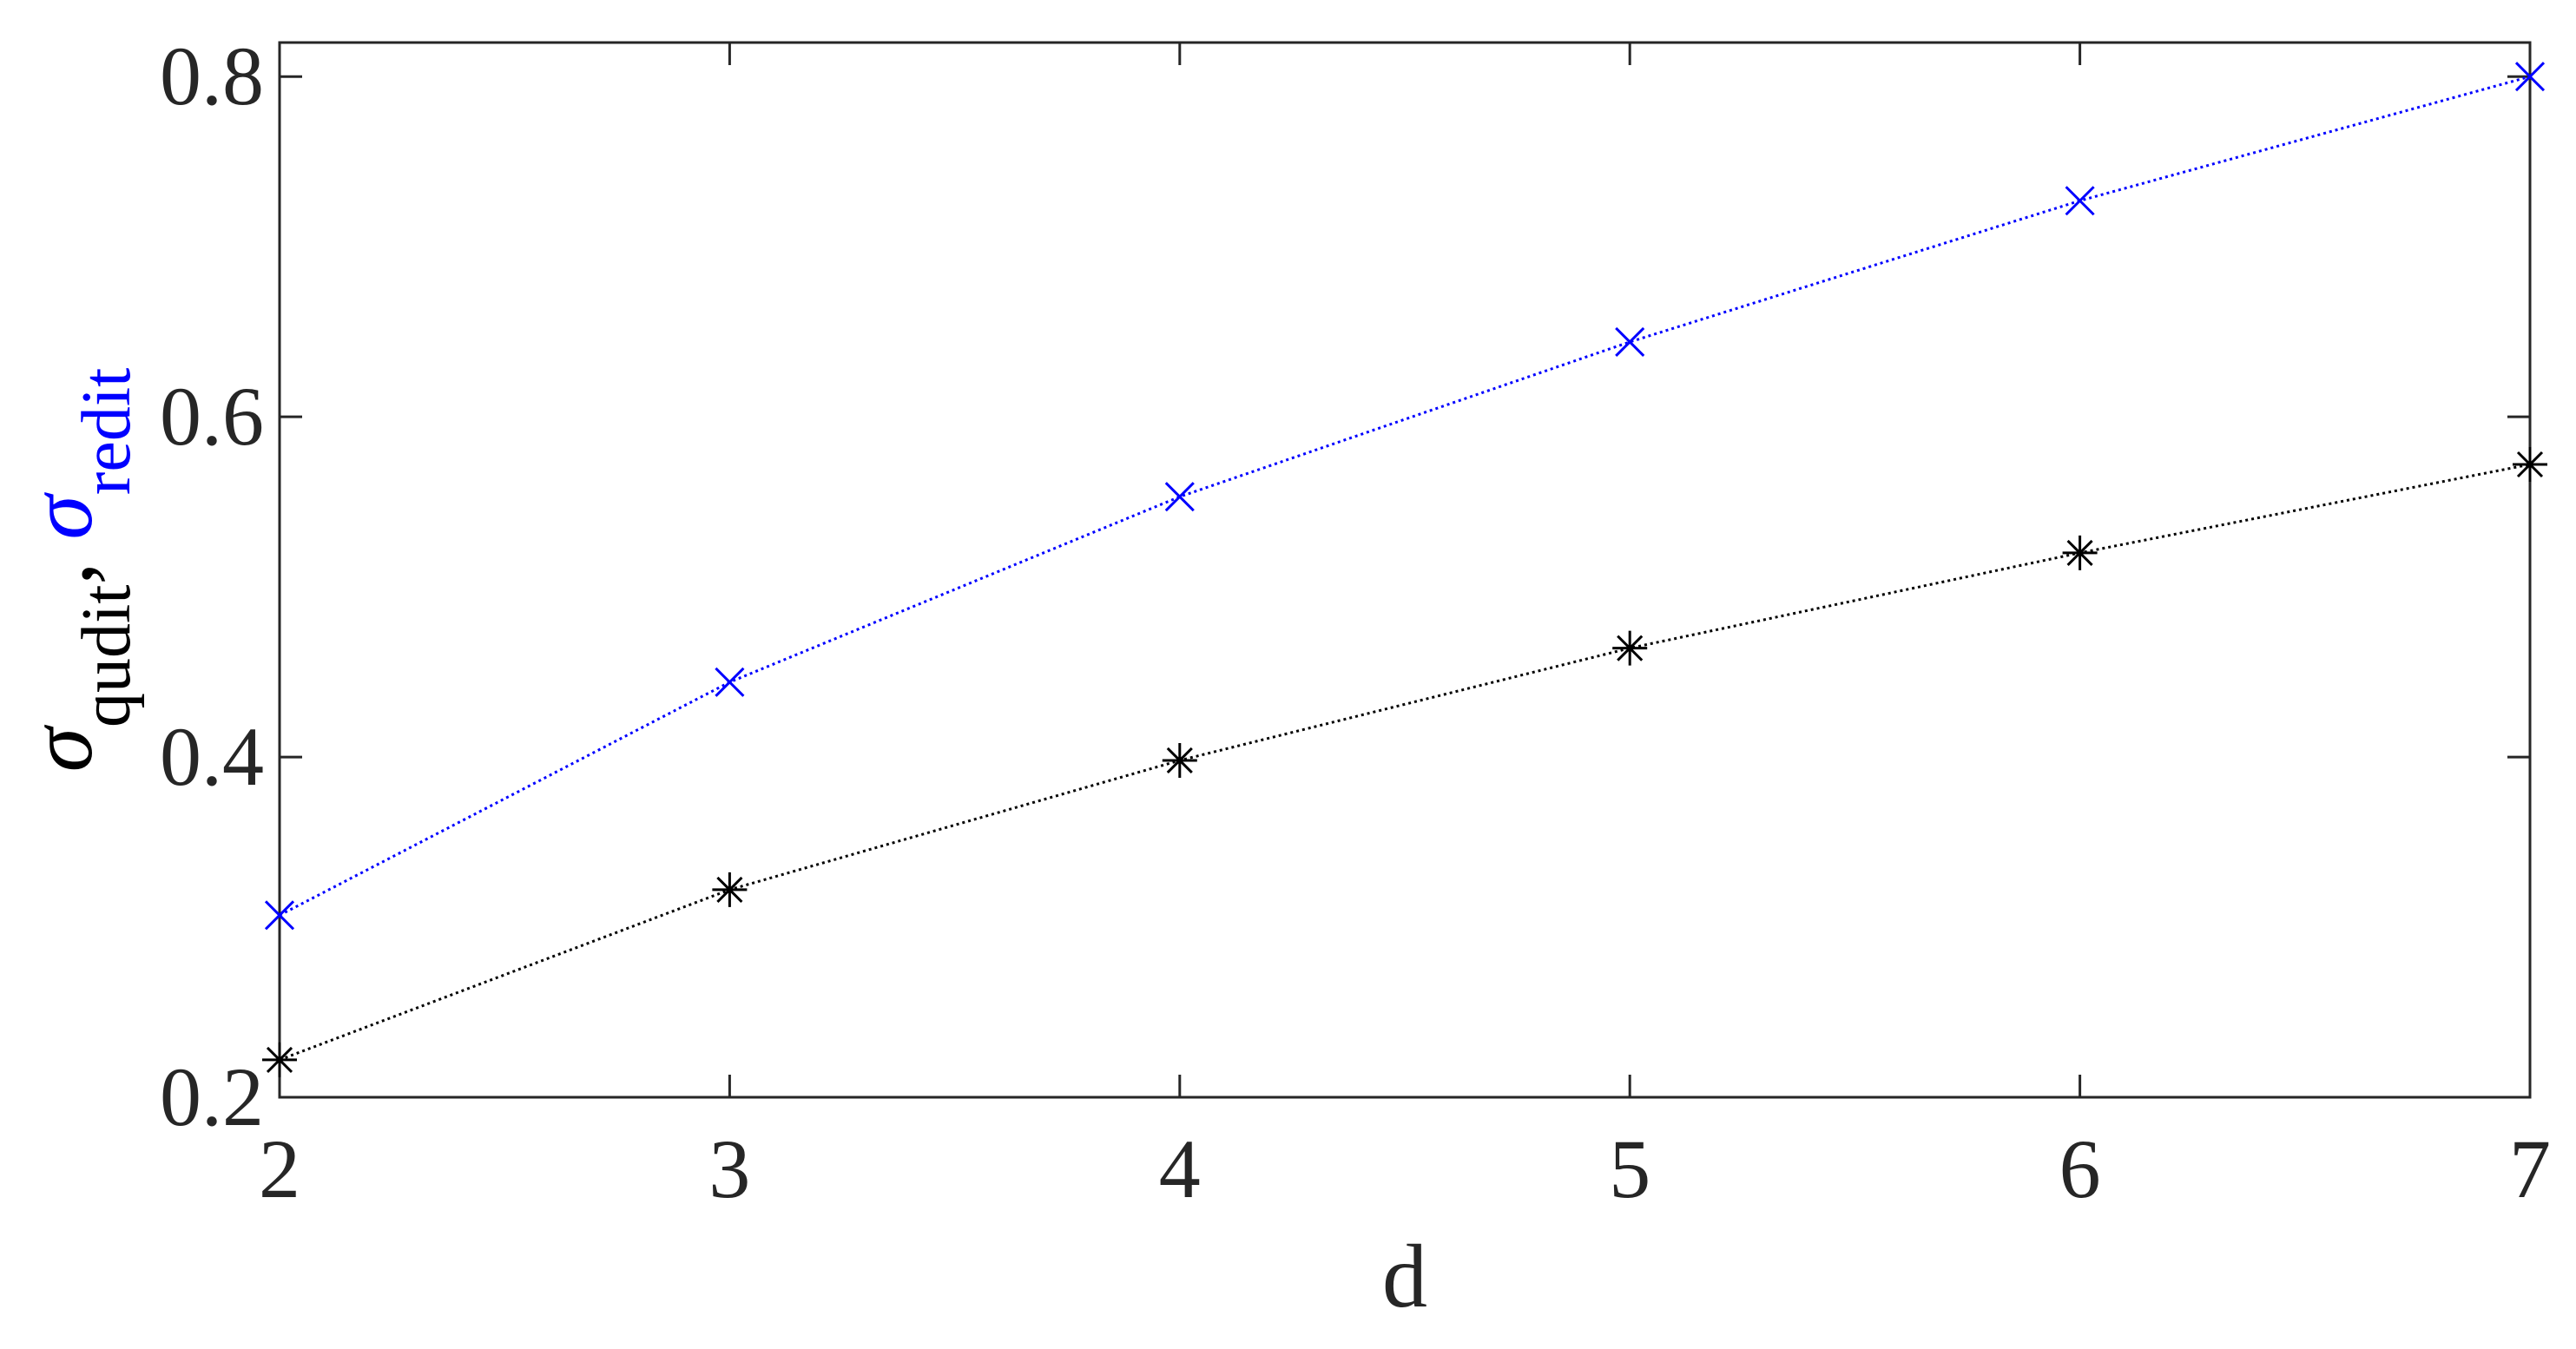  What do you see at coordinates (61, 562) in the screenshot?
I see `y-axis-label-part: ,` at bounding box center [61, 562].